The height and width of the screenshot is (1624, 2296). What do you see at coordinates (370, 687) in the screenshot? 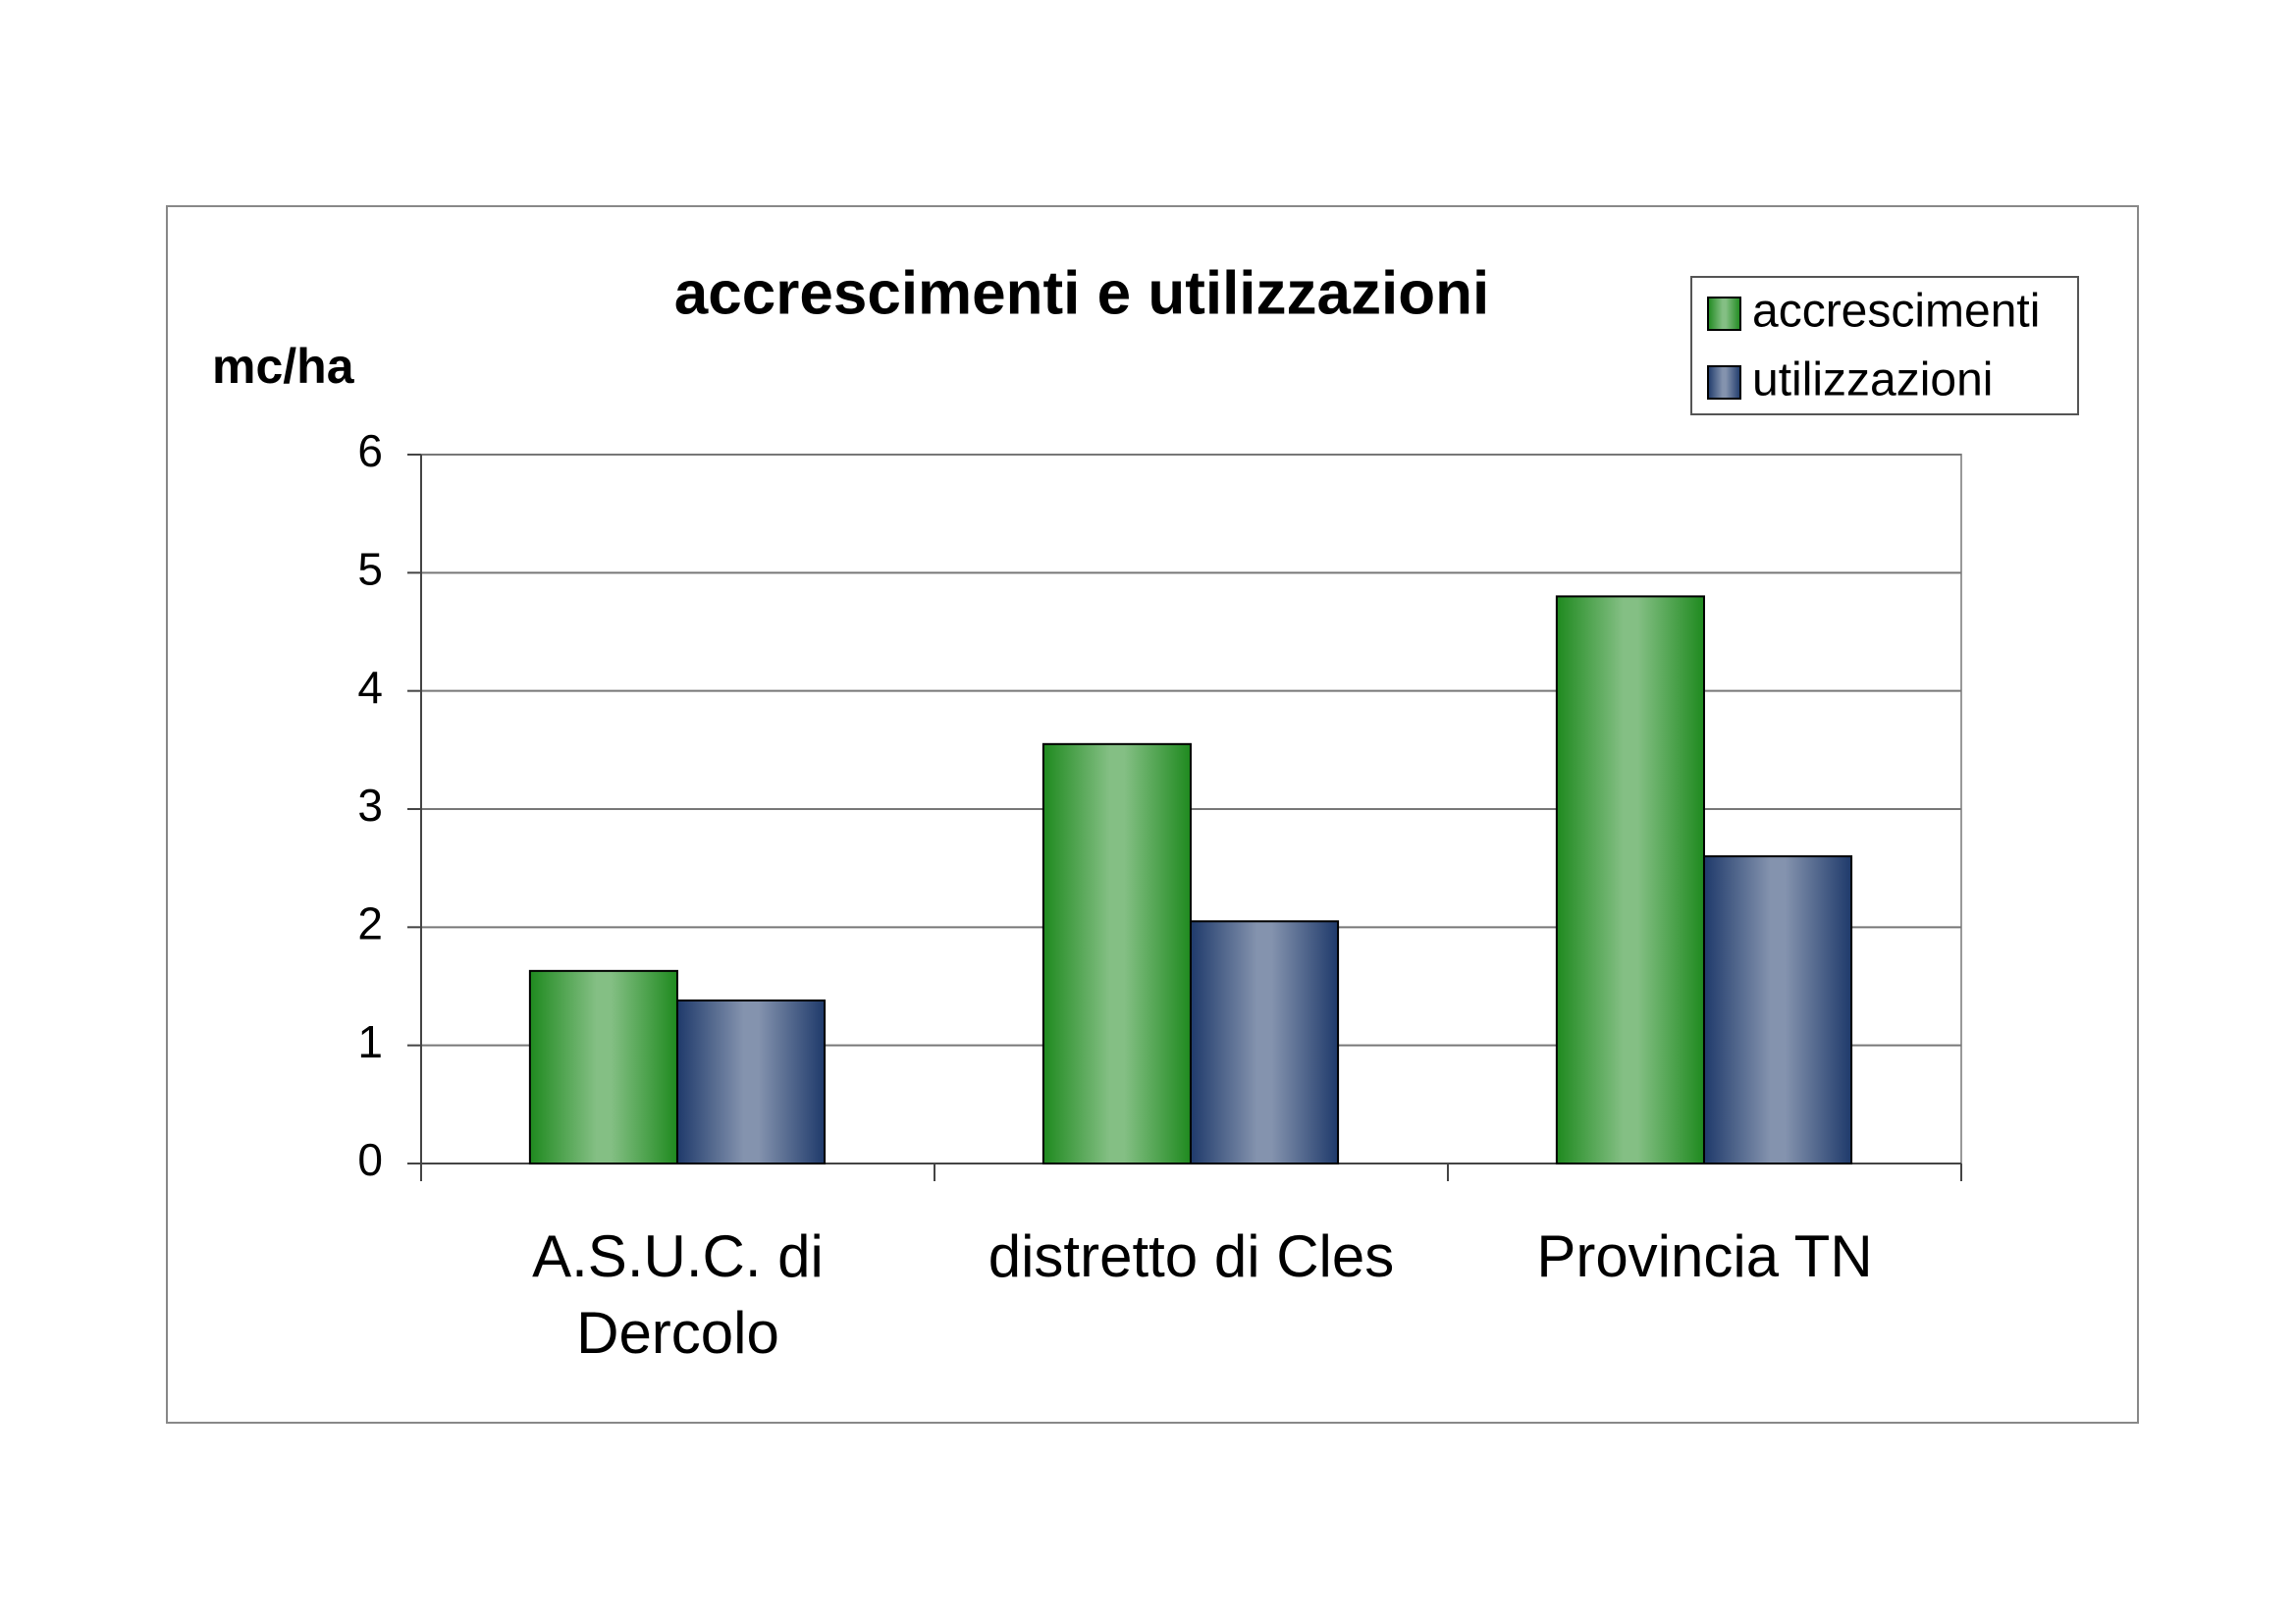
I see `y-tick-label: 4` at bounding box center [370, 687].